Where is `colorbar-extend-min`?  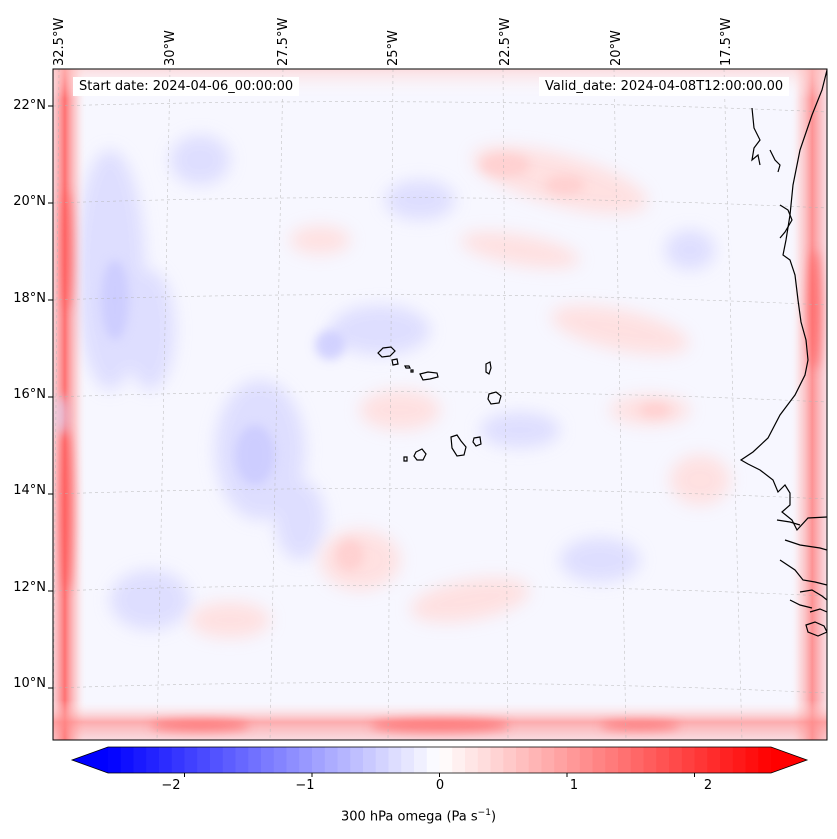 colorbar-extend-min is located at coordinates (90, 760).